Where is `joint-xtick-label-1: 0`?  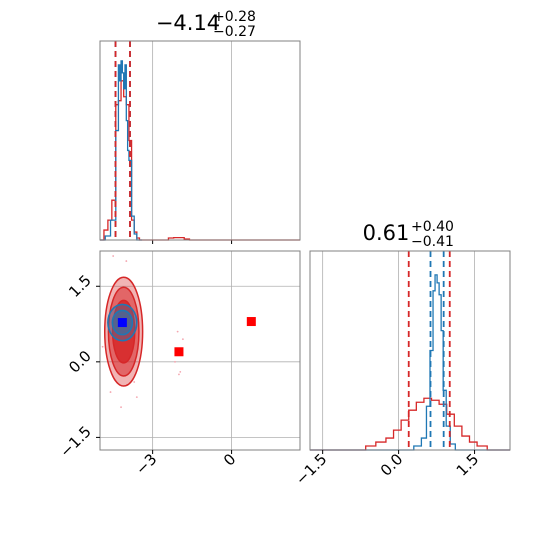
joint-xtick-label-1: 0 is located at coordinates (229, 459).